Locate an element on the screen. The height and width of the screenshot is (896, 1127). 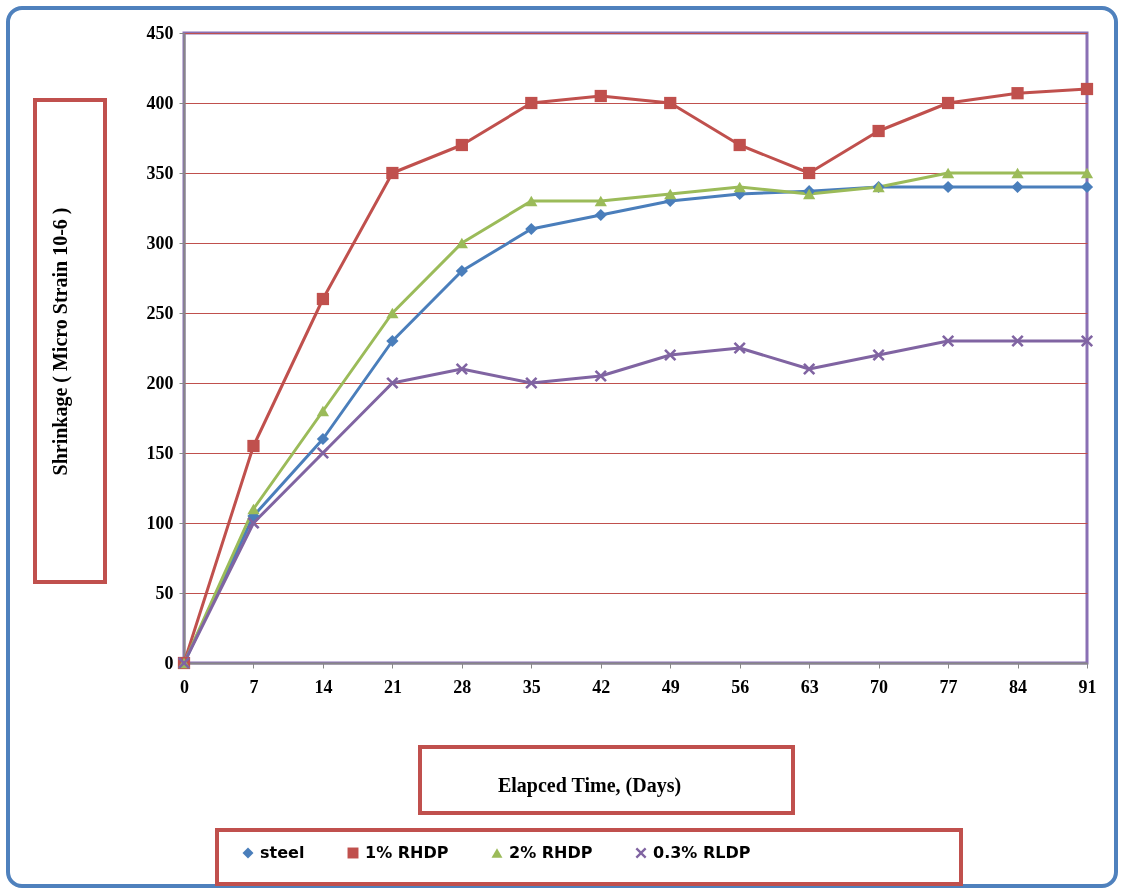
y-tick-label: 150 is located at coordinates (160, 452).